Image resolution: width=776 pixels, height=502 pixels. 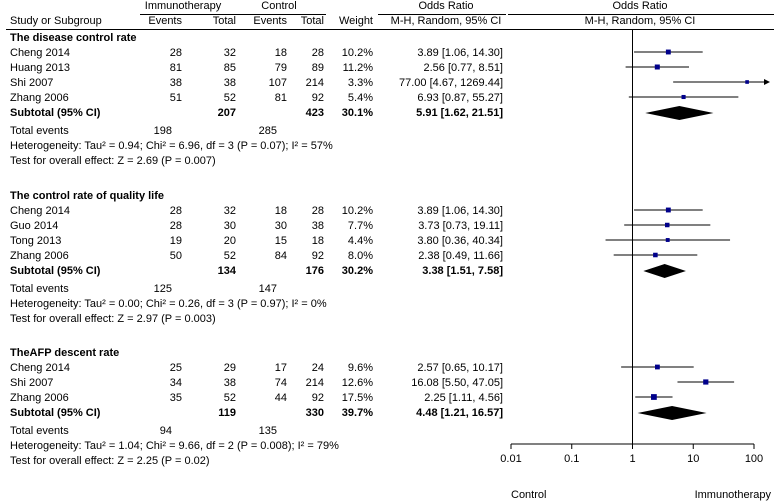 What do you see at coordinates (87, 196) in the screenshot?
I see `subgroup-title: The control rate of quality life` at bounding box center [87, 196].